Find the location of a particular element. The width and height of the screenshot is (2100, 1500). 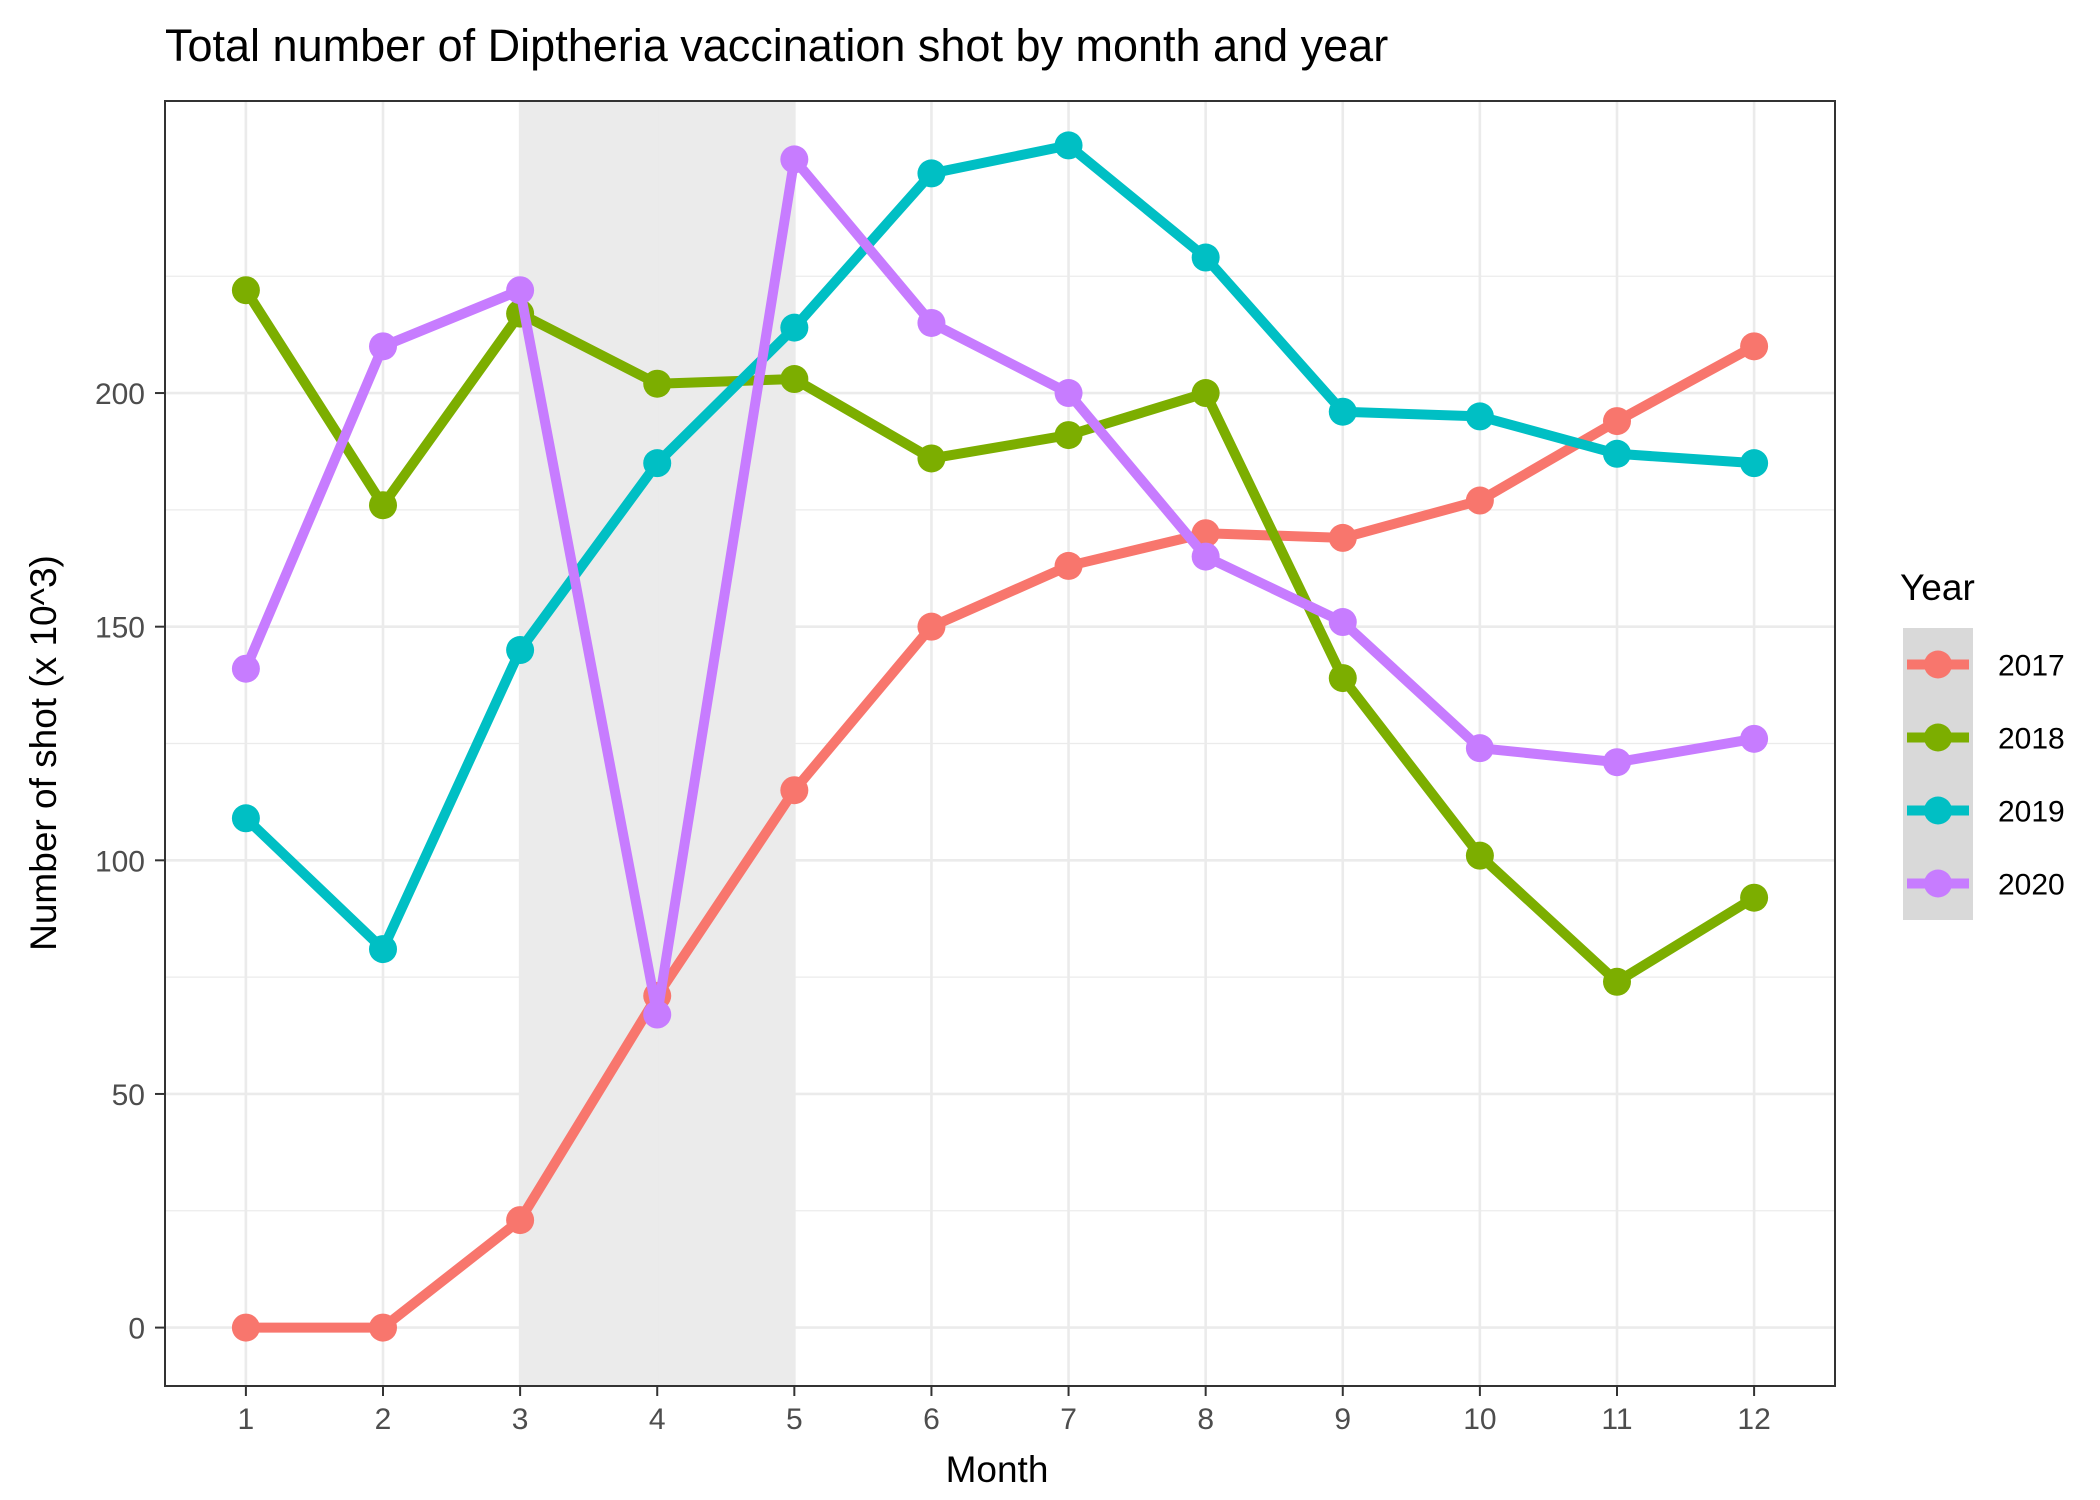

x-tick-label: 6 is located at coordinates (931, 1419).